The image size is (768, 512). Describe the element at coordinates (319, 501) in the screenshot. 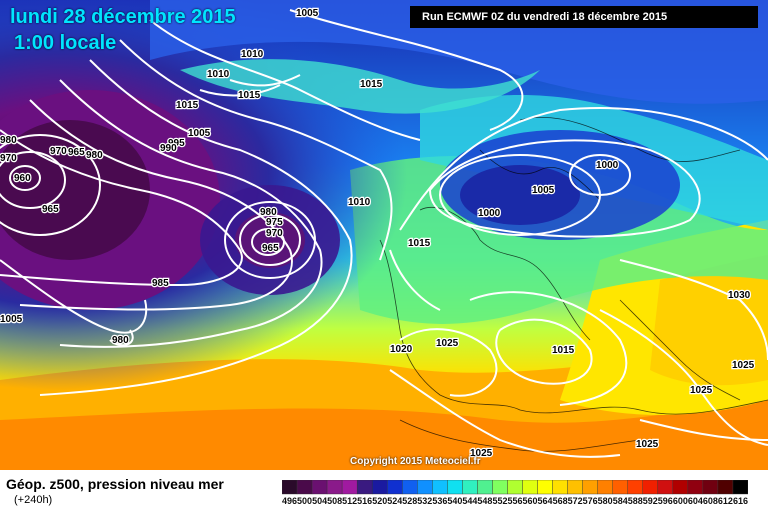

I see `scale-label: 504` at that location.